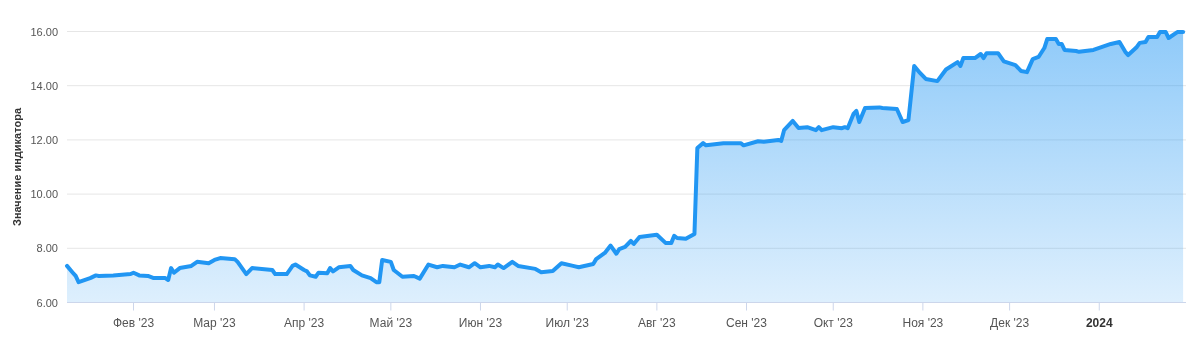 This screenshot has width=1200, height=340. What do you see at coordinates (44, 194) in the screenshot?
I see `y-tick-label: 10.00` at bounding box center [44, 194].